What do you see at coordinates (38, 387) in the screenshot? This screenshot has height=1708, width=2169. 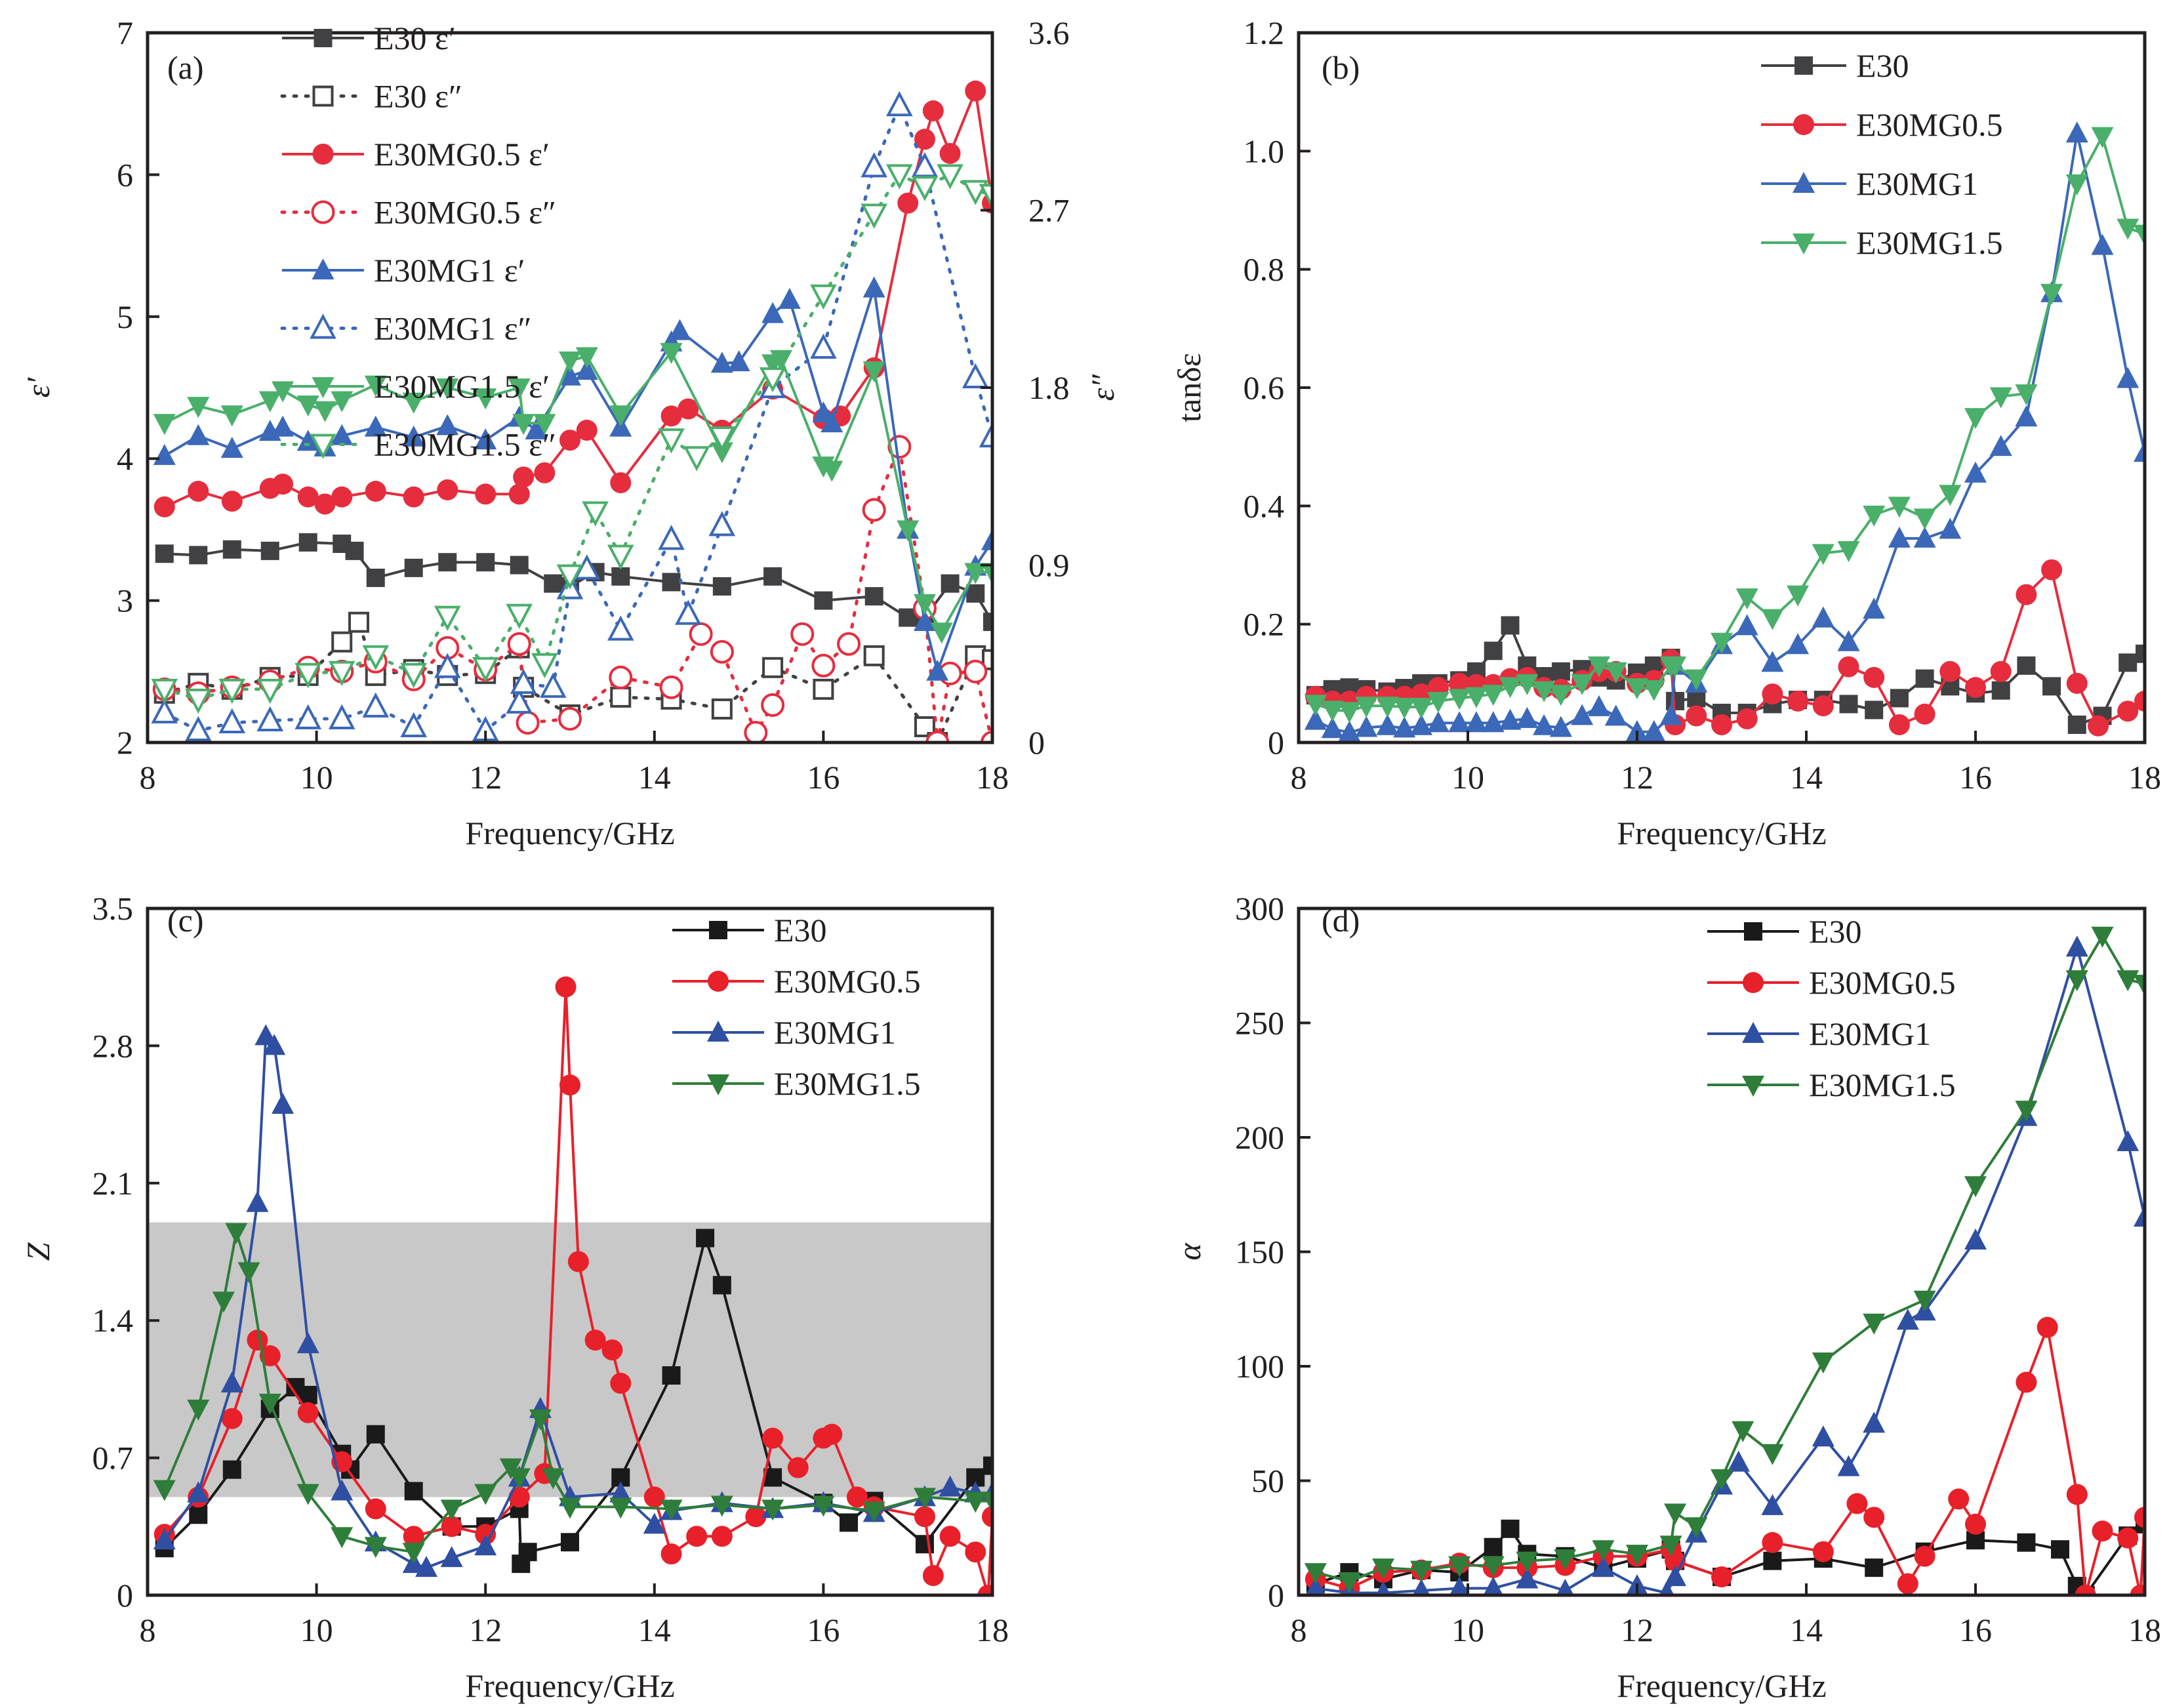 I see `y-axis-title: ε′` at bounding box center [38, 387].